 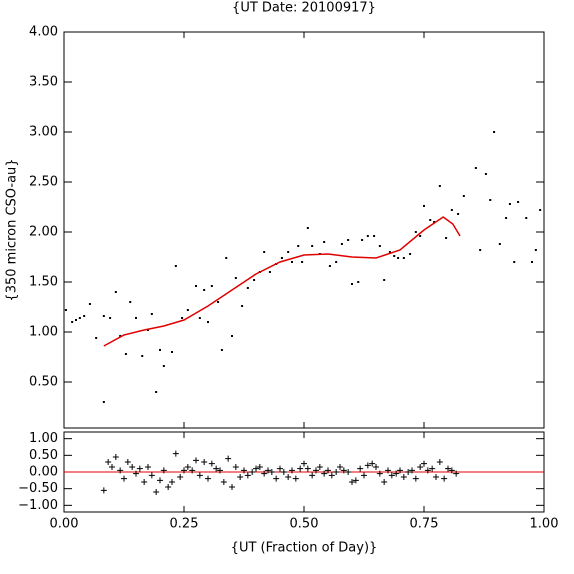 What do you see at coordinates (304, 8) in the screenshot?
I see `chart-title: {UT Date: 20100917}` at bounding box center [304, 8].